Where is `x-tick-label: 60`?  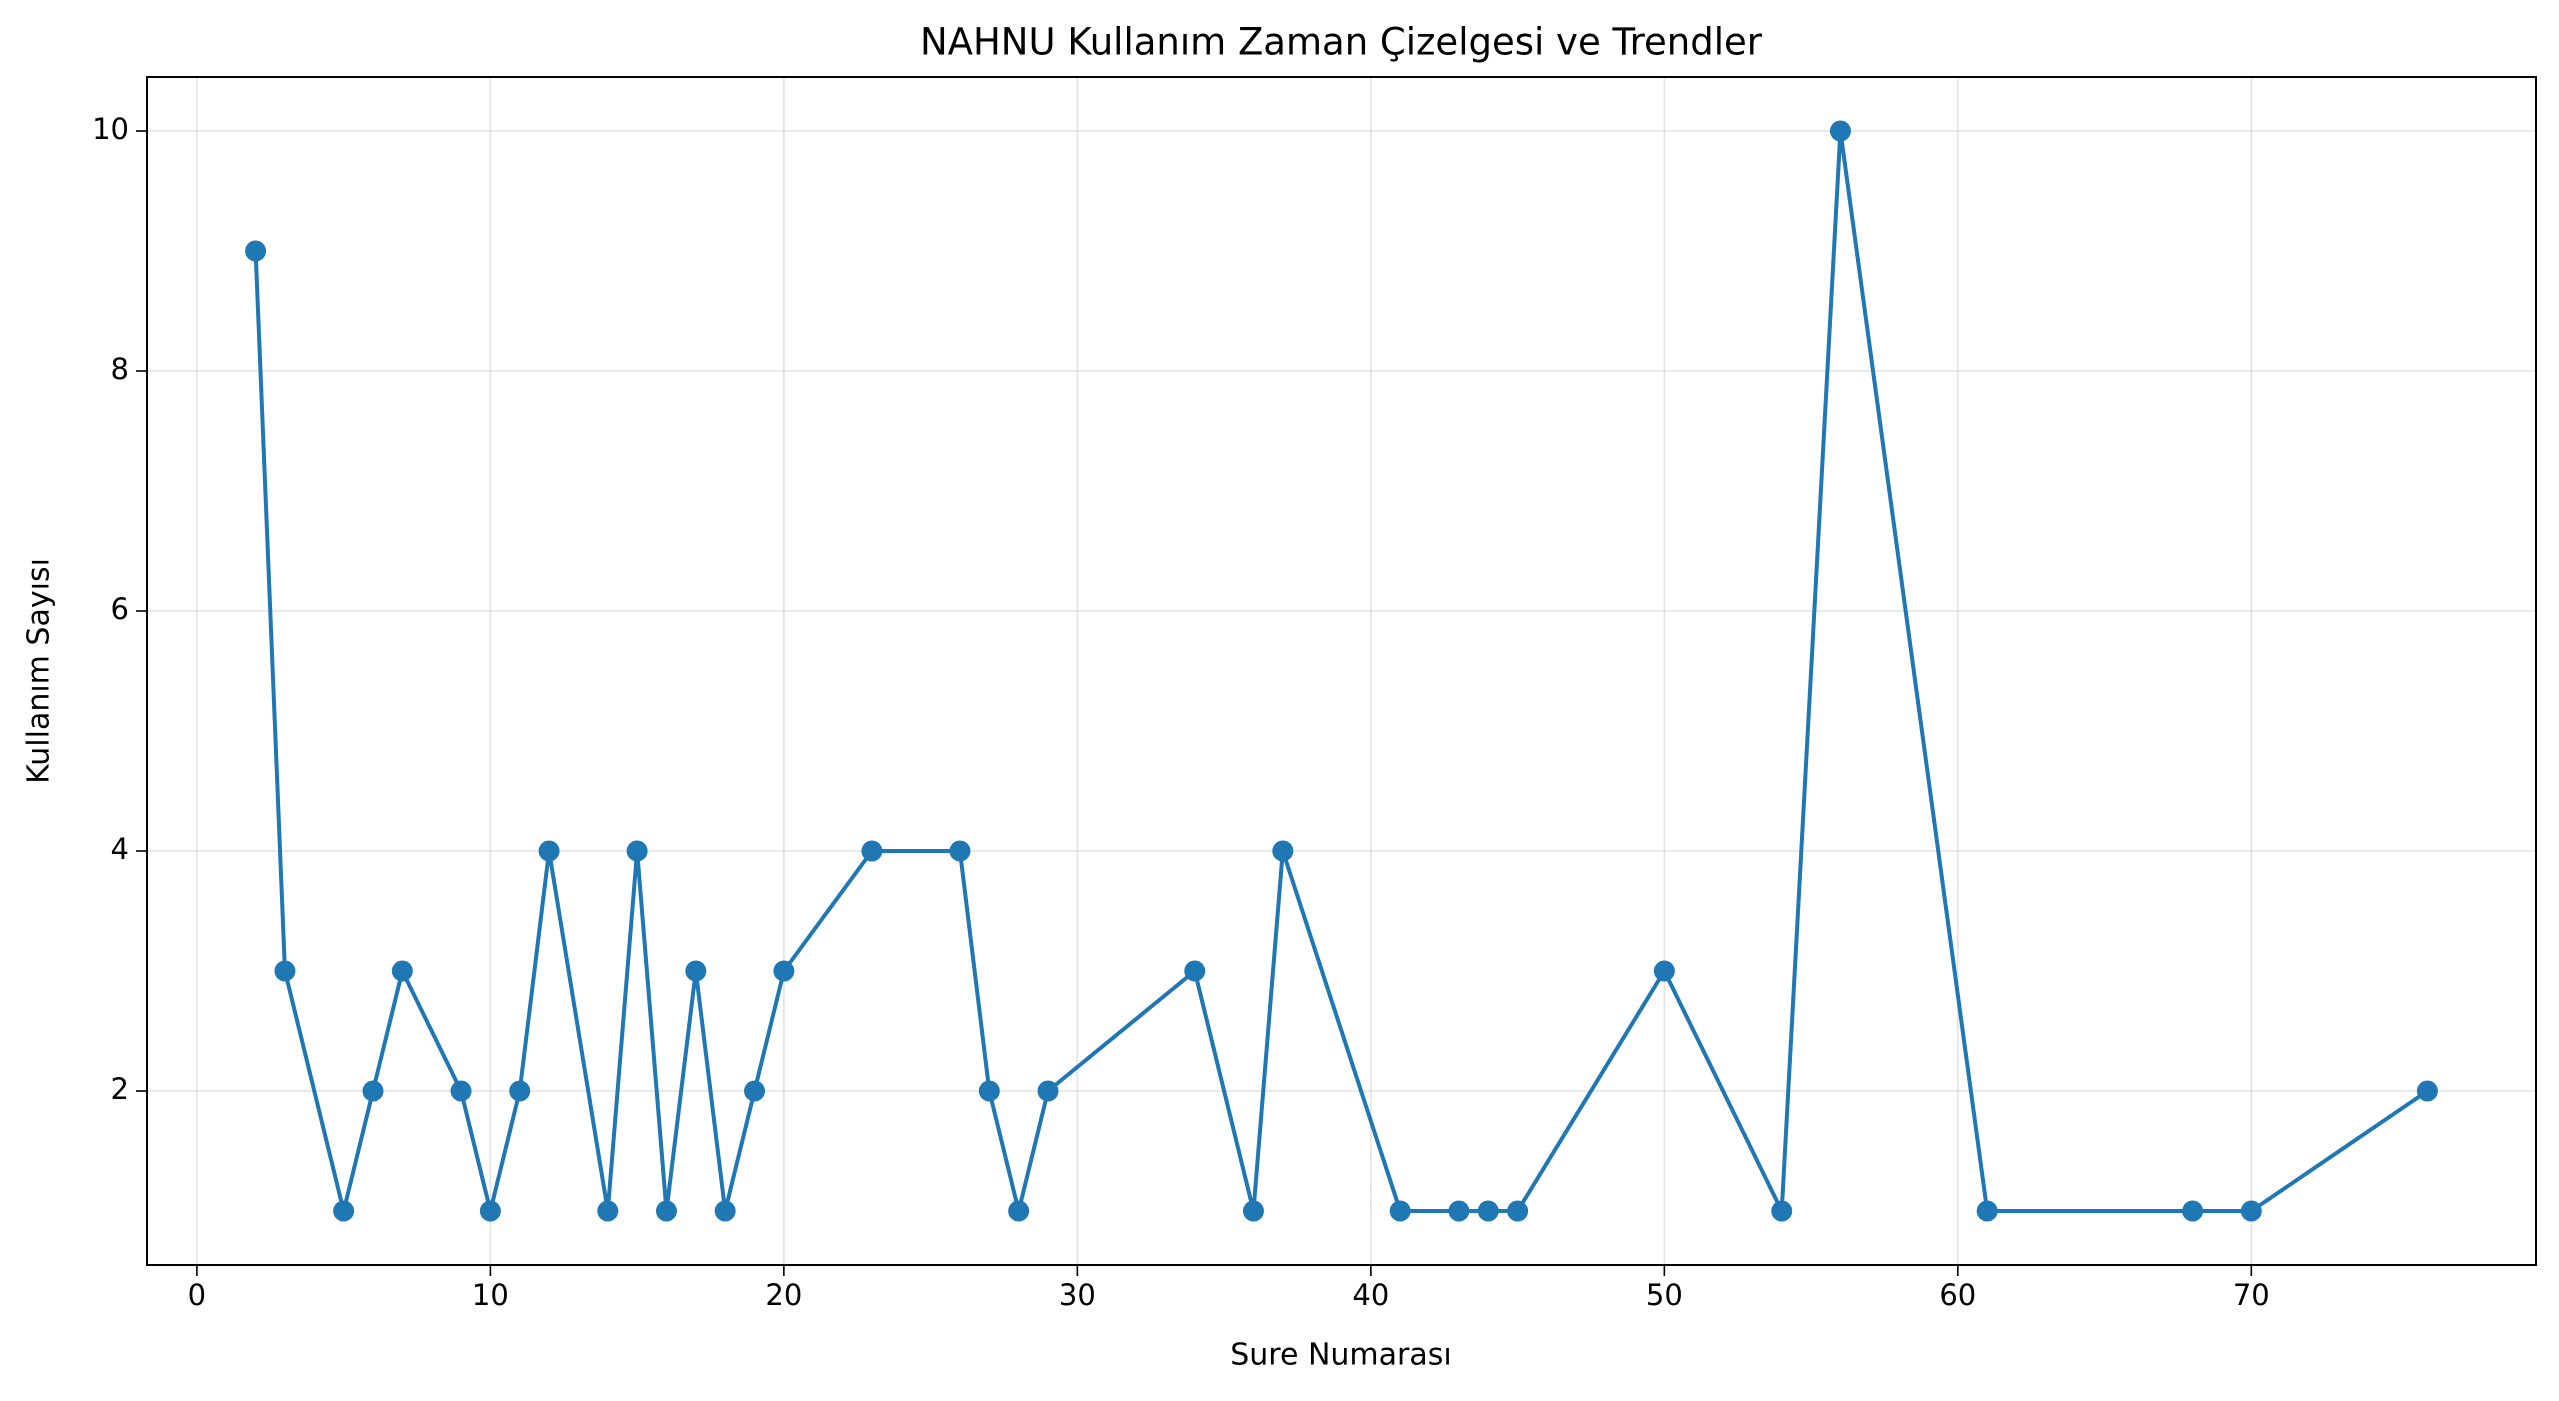
x-tick-label: 60 is located at coordinates (1957, 1295).